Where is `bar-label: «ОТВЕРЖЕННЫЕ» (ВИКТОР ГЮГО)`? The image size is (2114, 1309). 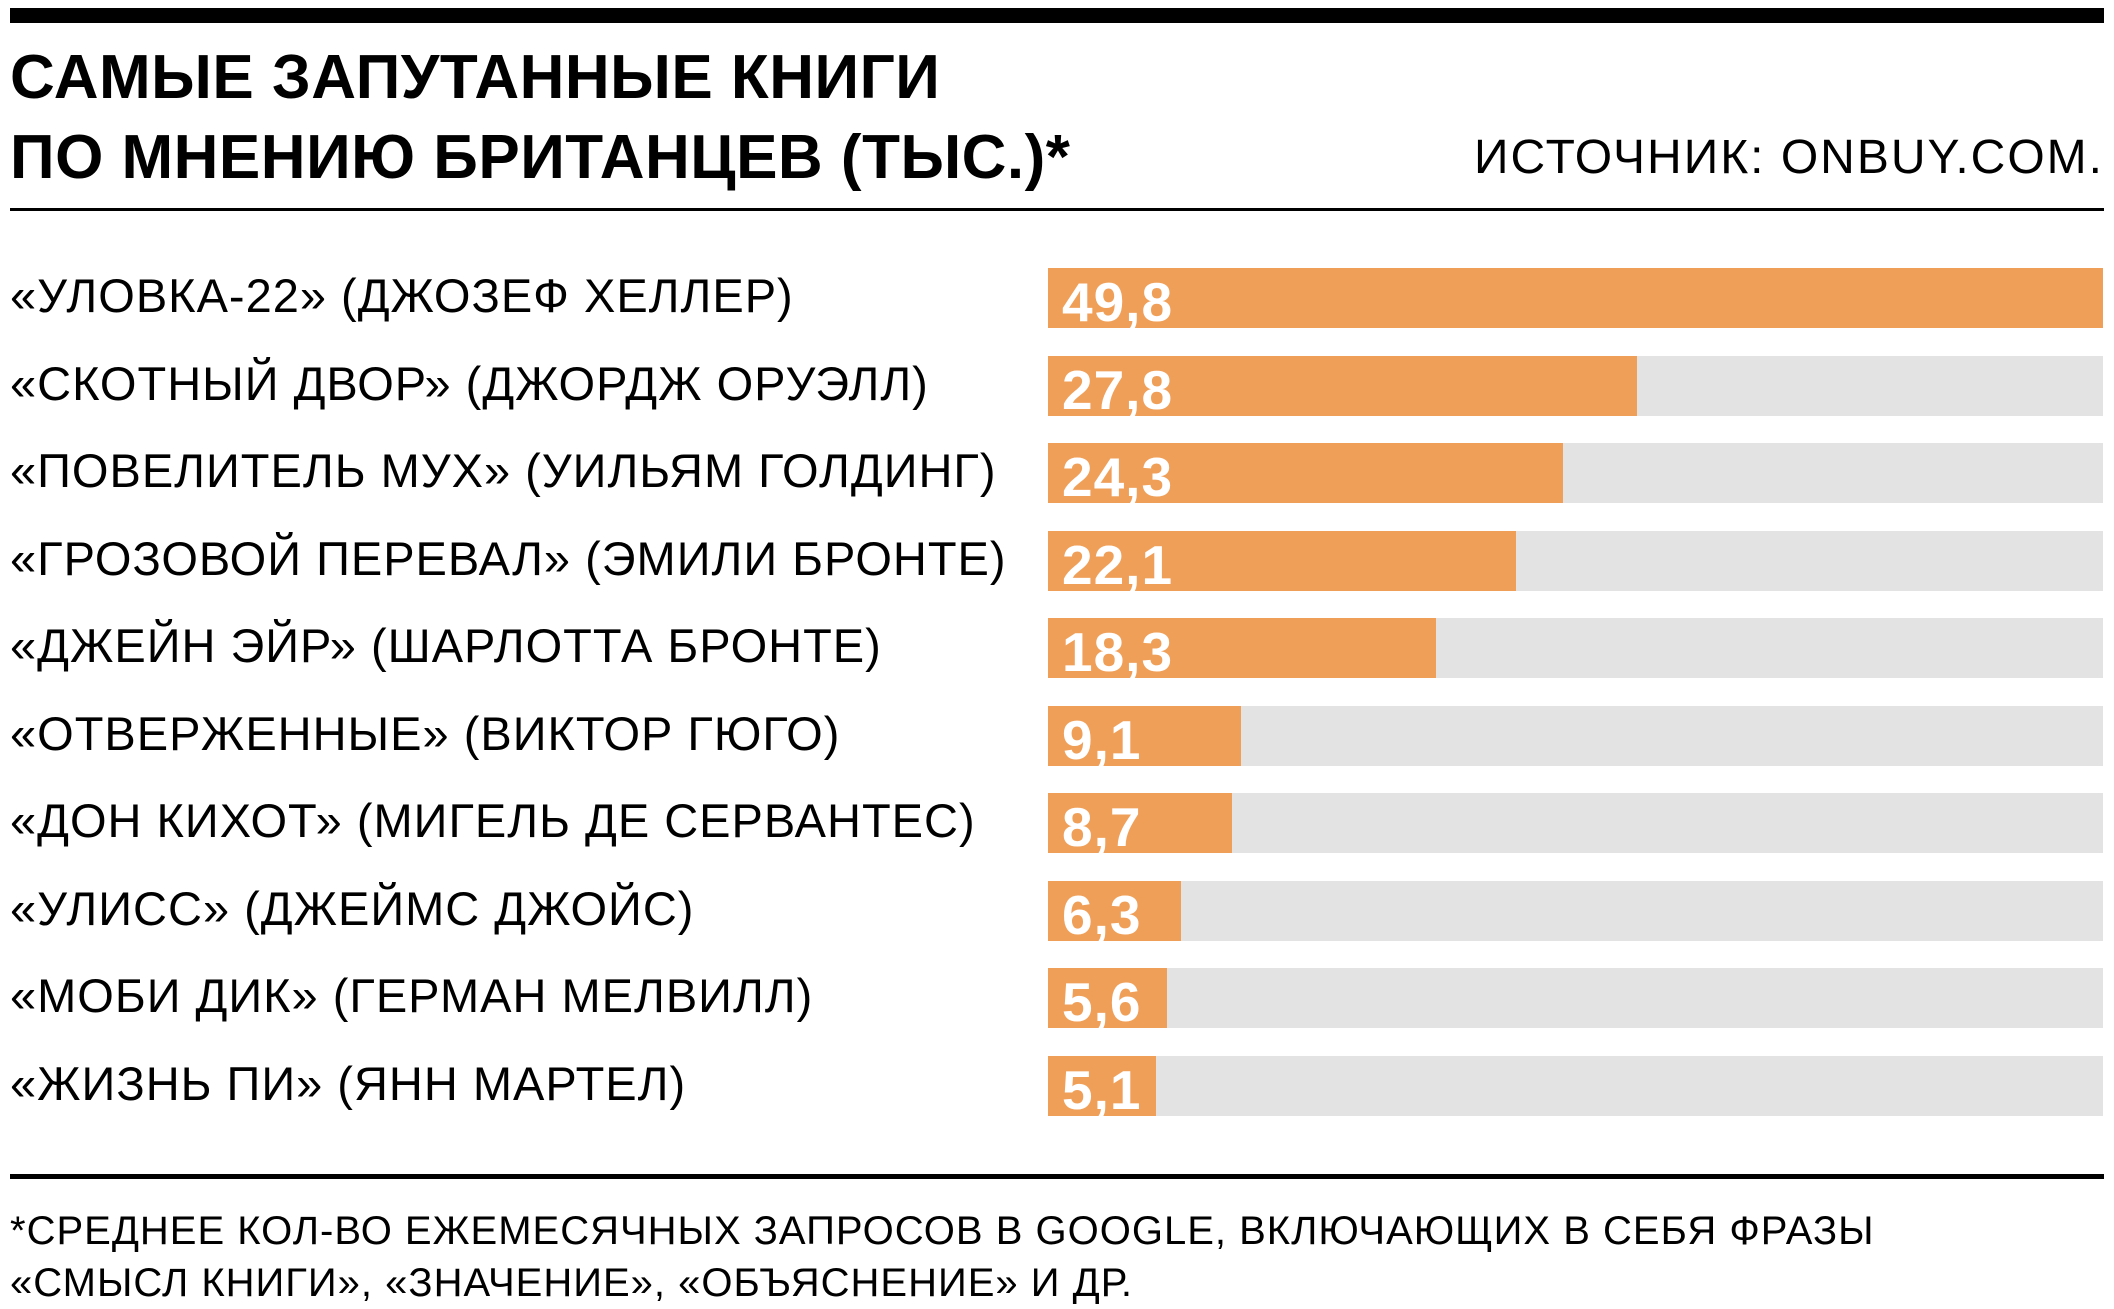
bar-label: «ОТВЕРЖЕННЫЕ» (ВИКТОР ГЮГО) is located at coordinates (425, 733).